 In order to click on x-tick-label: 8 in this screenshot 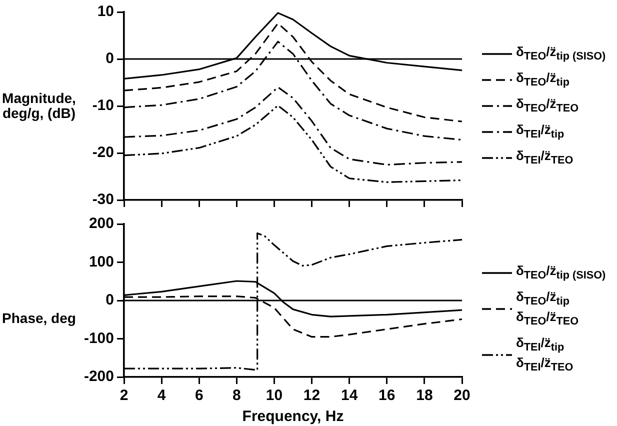, I will do `click(236, 395)`.